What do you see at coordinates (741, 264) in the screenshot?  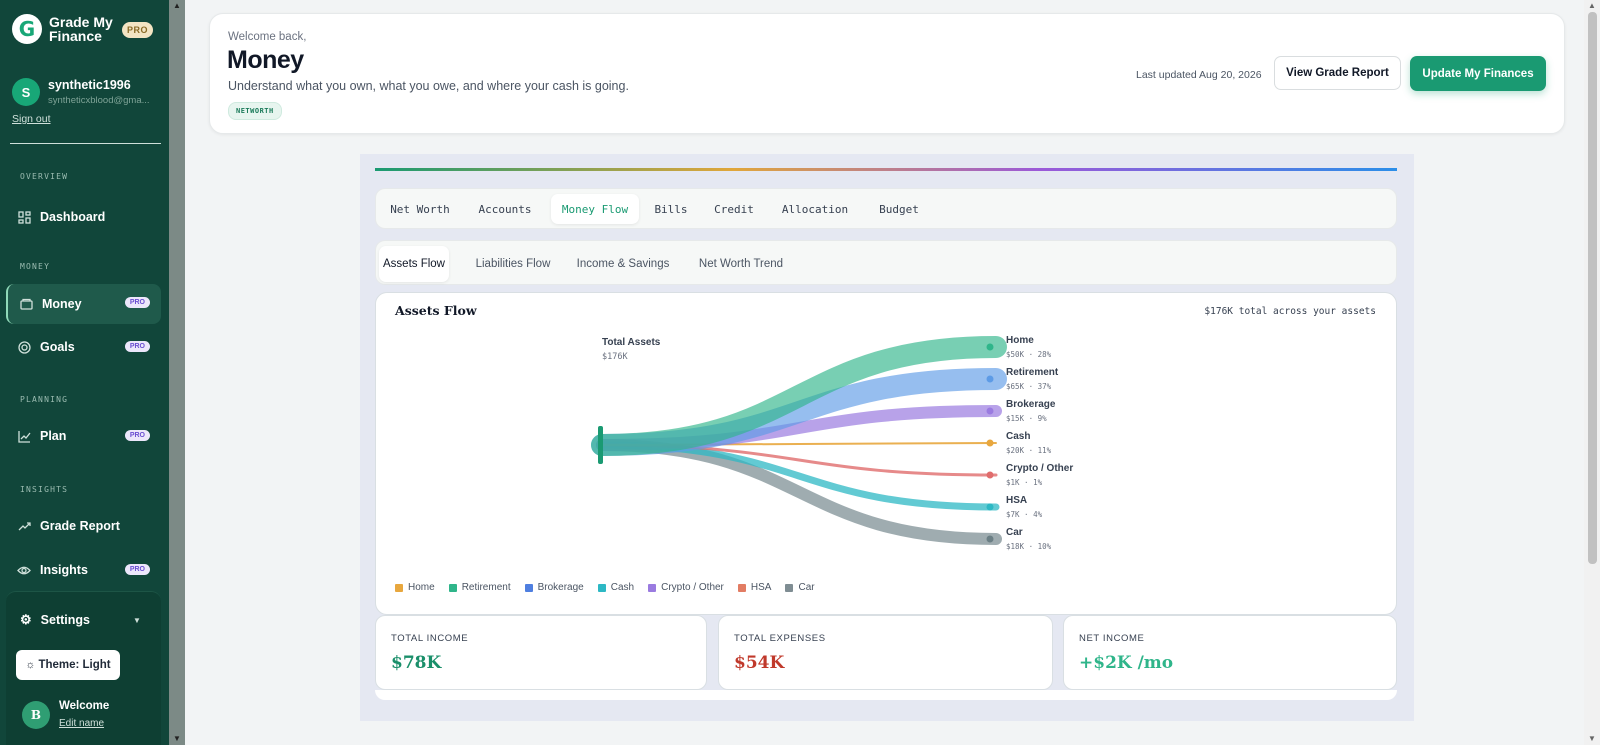 I see `subtab-net-worth-trend: Net Worth Trend` at bounding box center [741, 264].